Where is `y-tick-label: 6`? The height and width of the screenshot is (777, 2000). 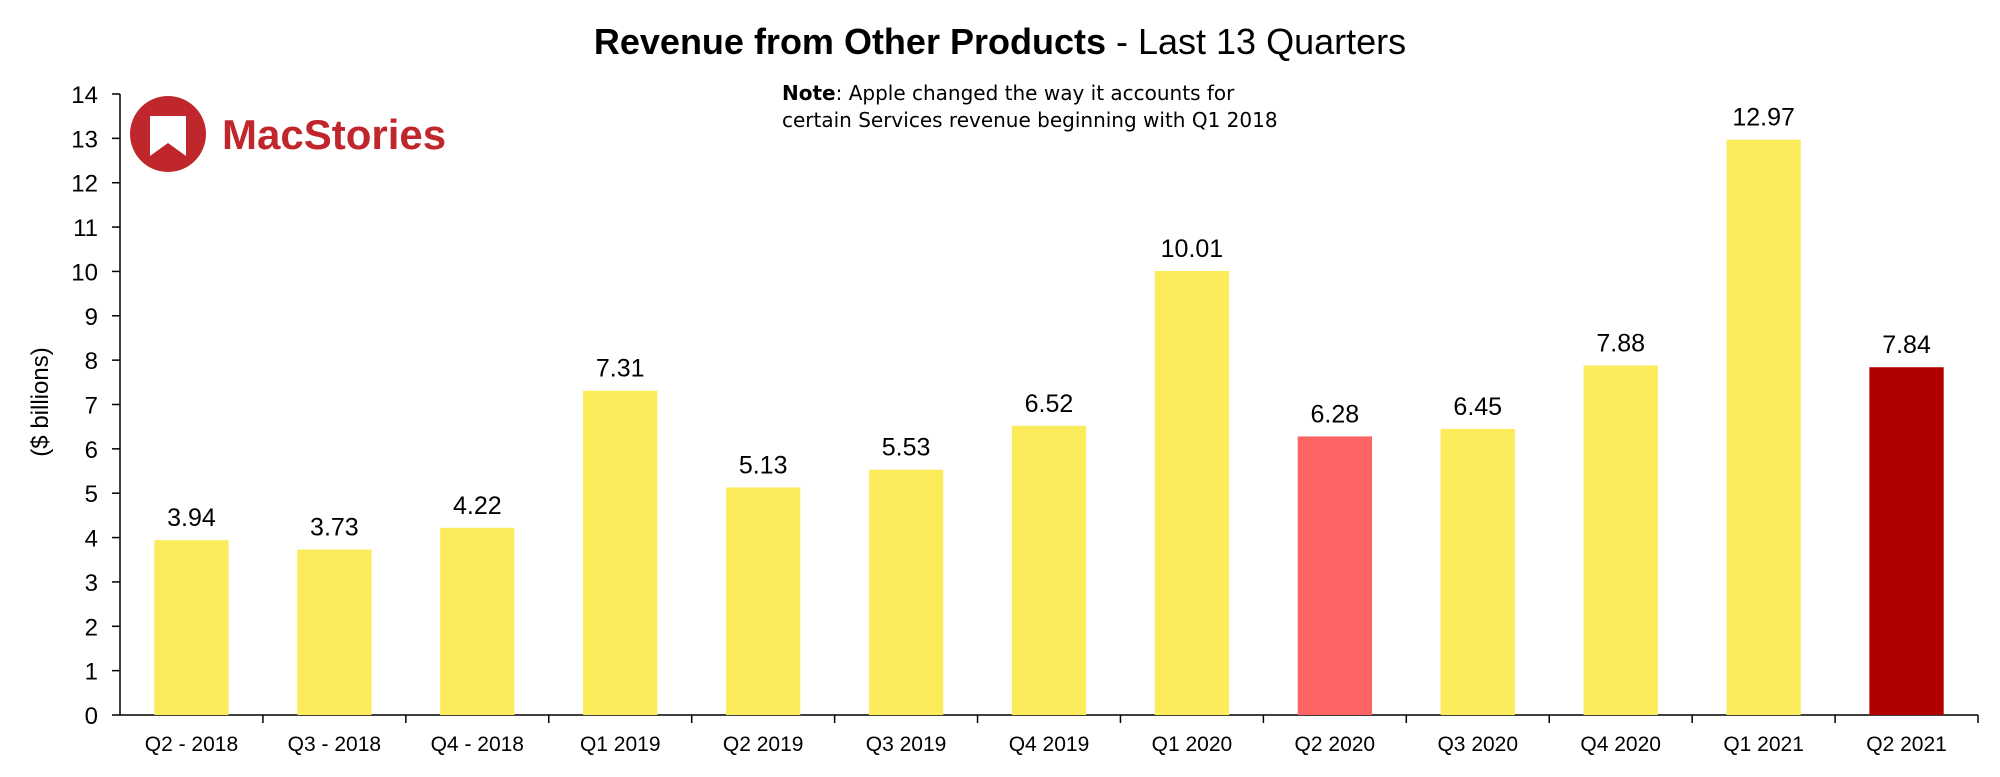
y-tick-label: 6 is located at coordinates (91, 450).